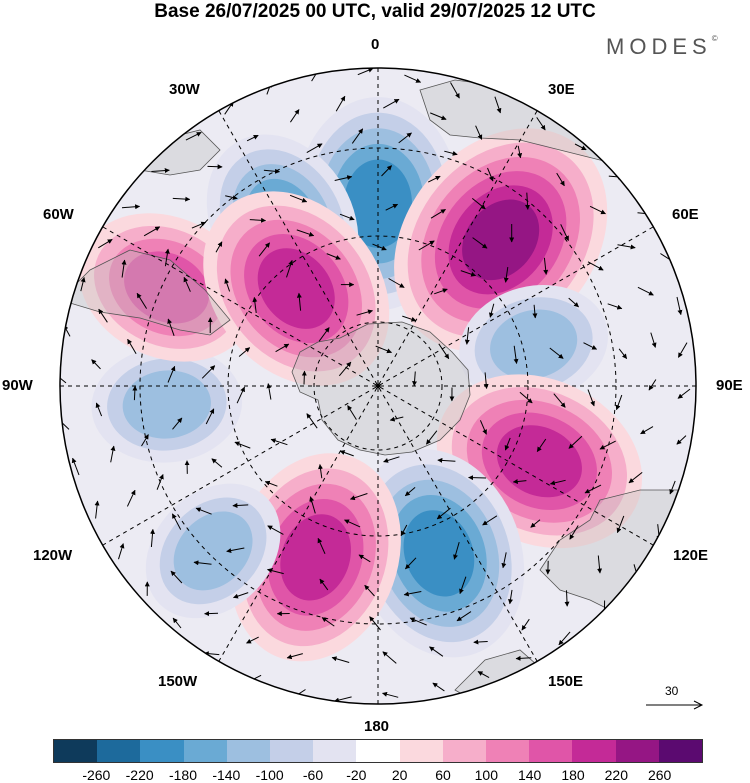 This screenshot has width=750, height=783. What do you see at coordinates (685, 214) in the screenshot?
I see `lon-label-60e: 60E` at bounding box center [685, 214].